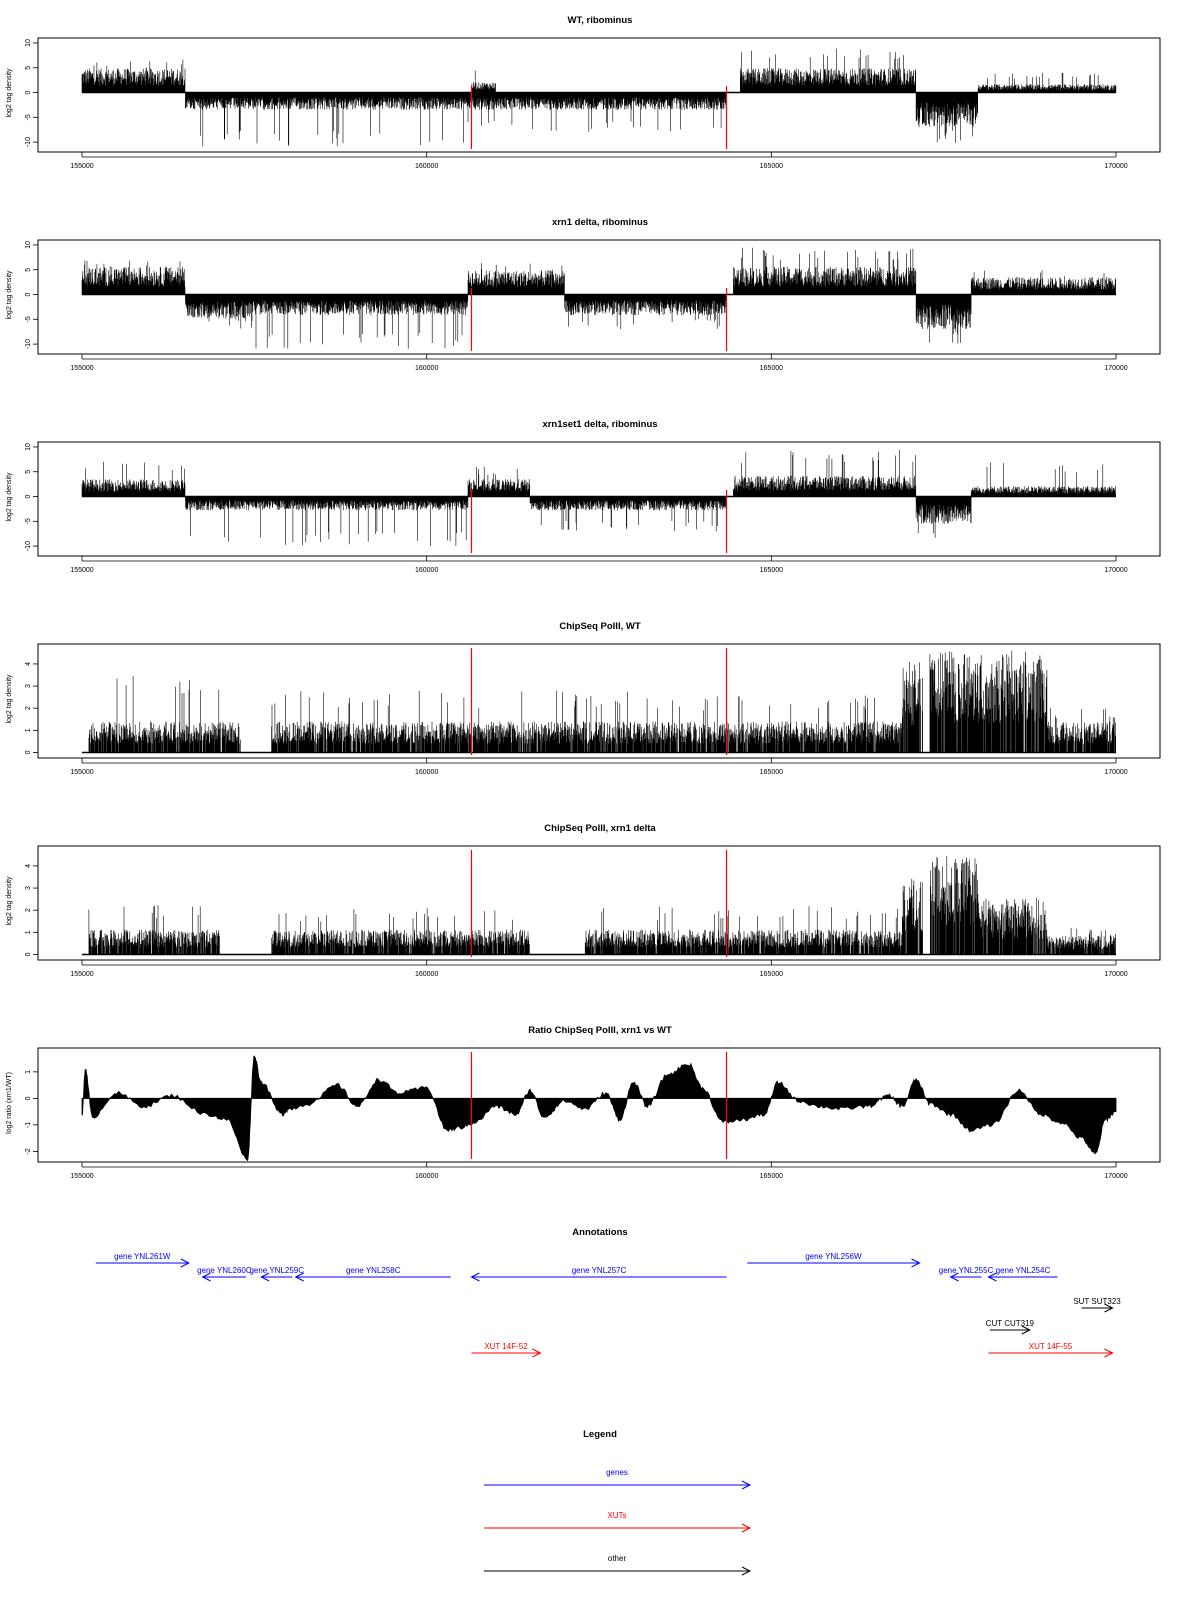 This screenshot has height=1600, width=1200. Describe the element at coordinates (746, 1571) in the screenshot. I see `legend-arrow-icon` at that location.